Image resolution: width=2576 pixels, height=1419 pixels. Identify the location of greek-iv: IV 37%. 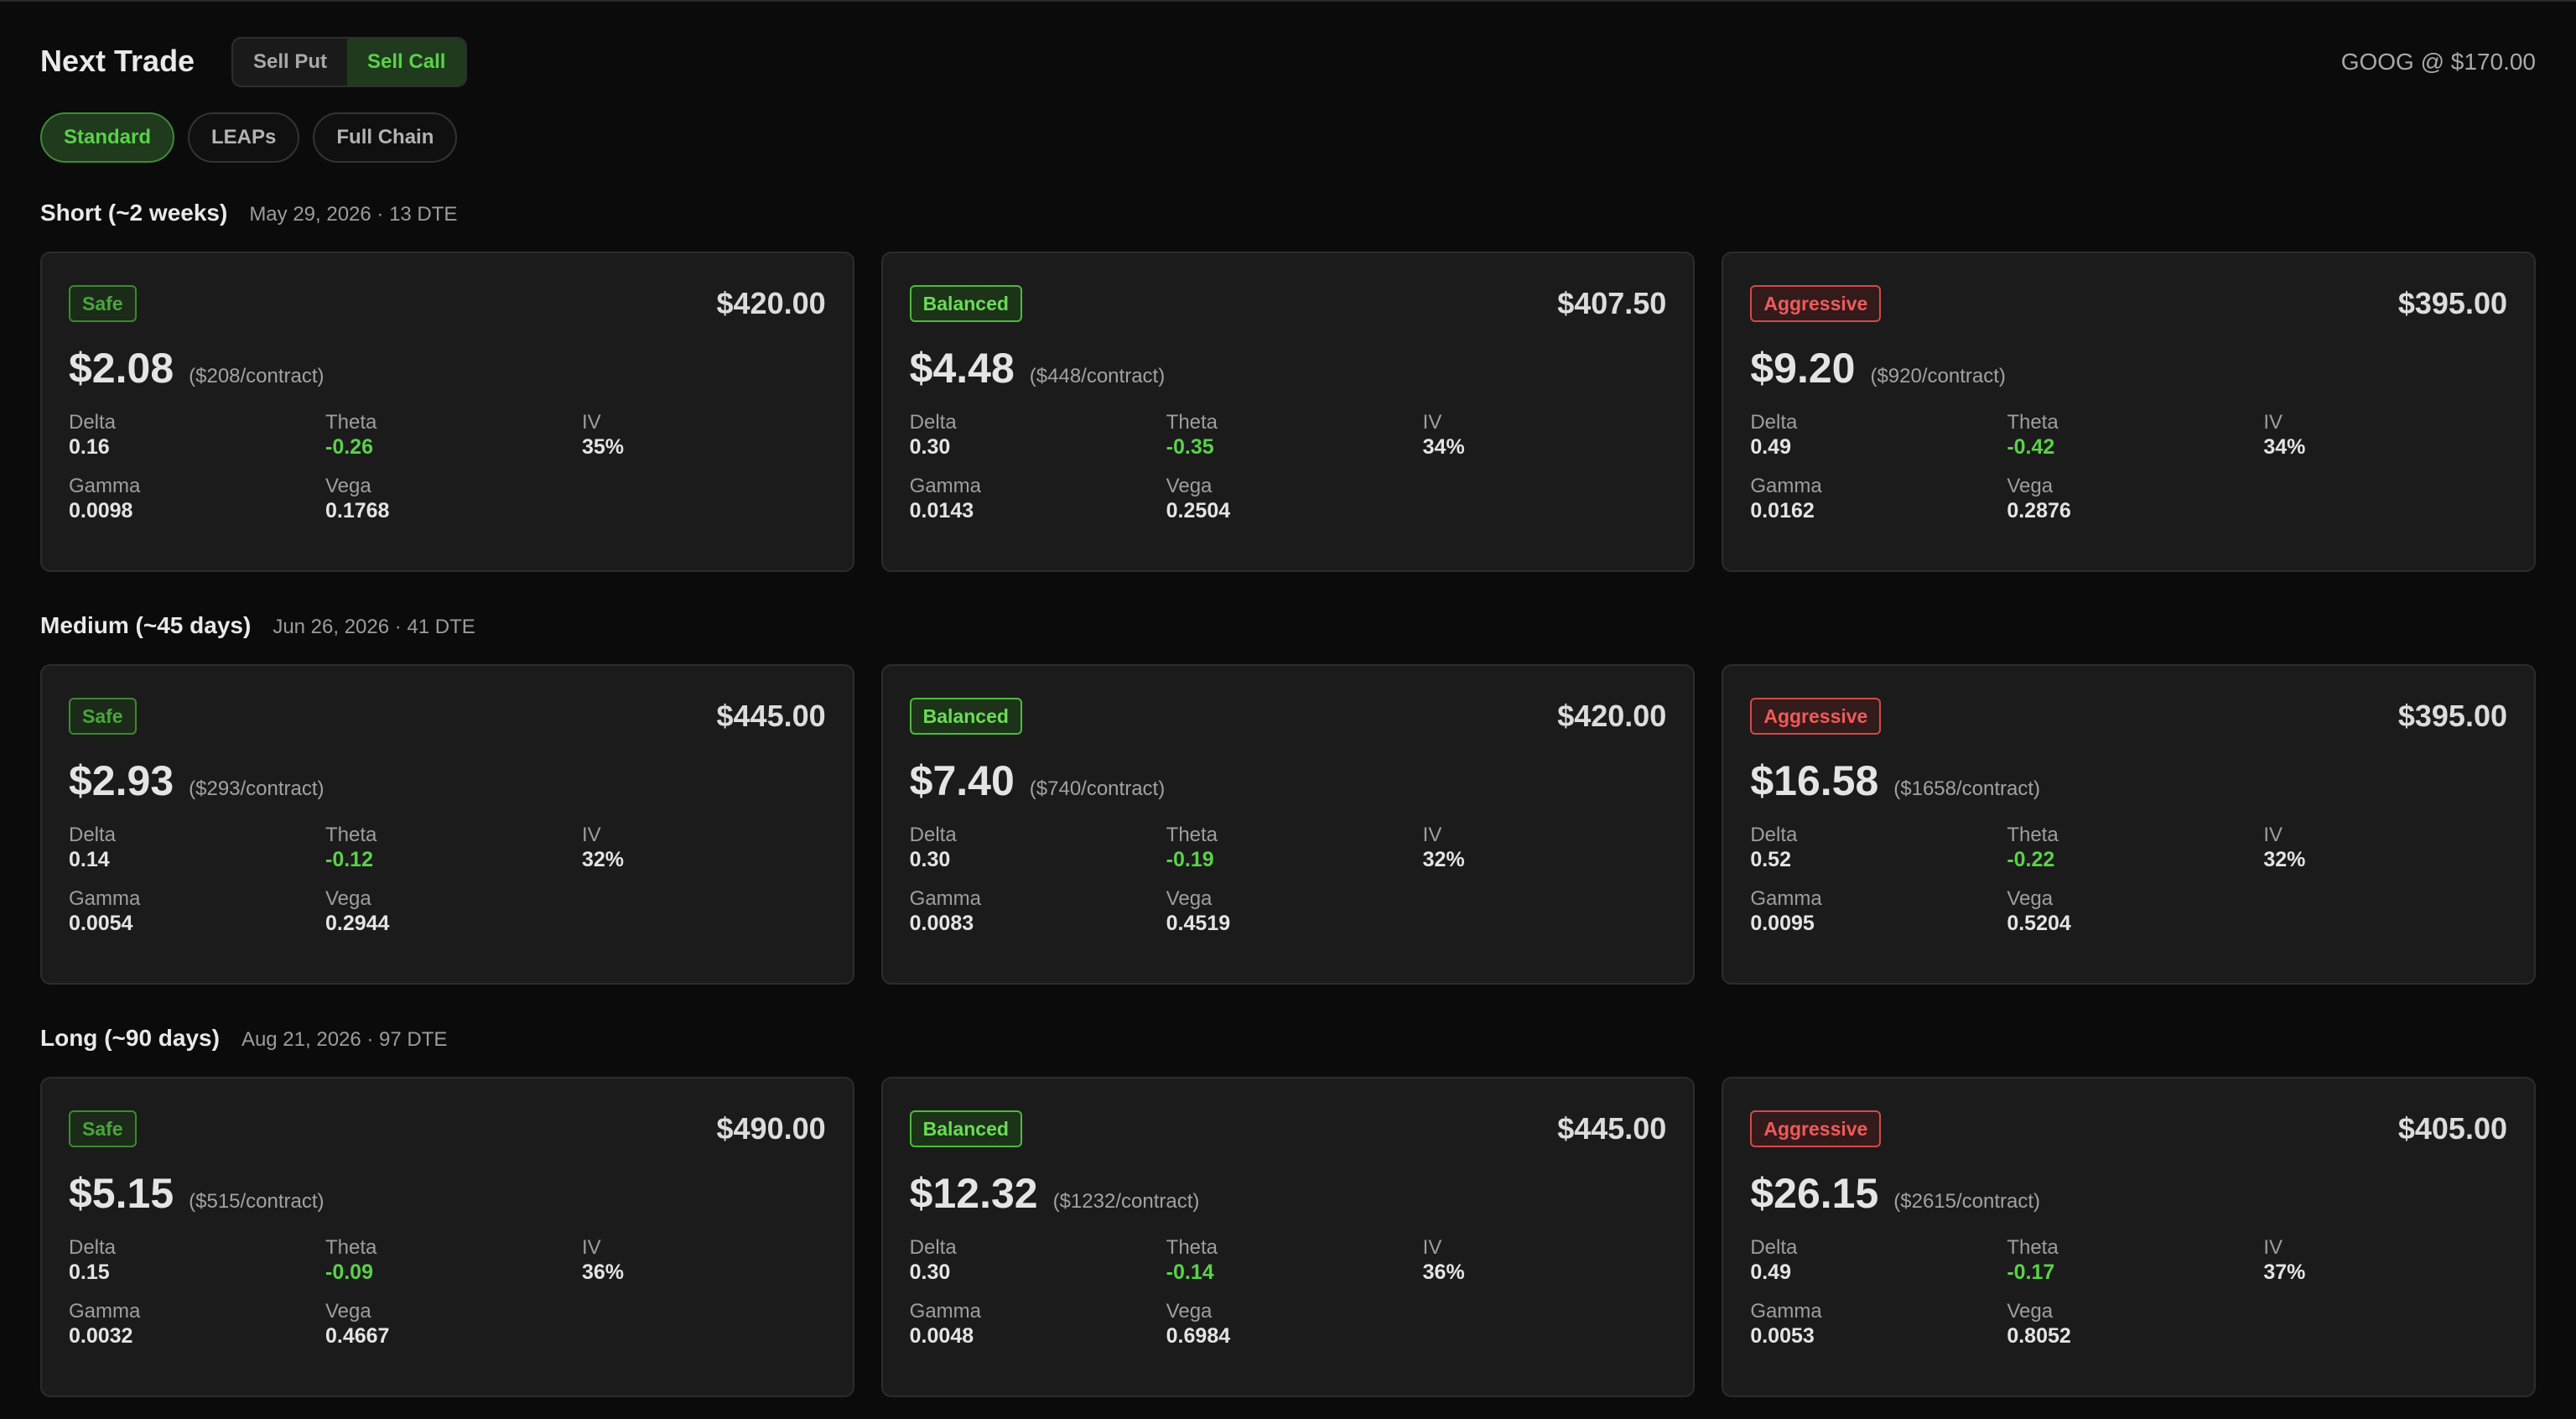
(2385, 1260).